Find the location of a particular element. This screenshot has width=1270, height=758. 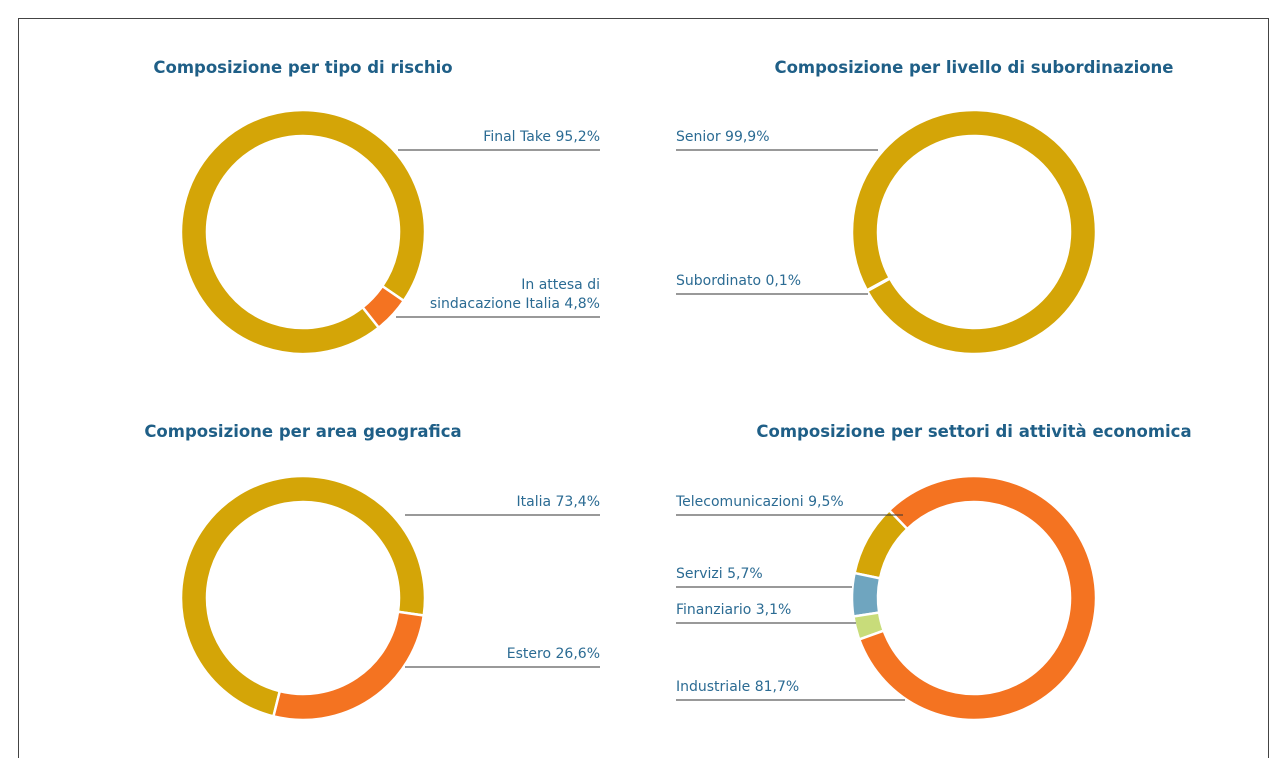

value-label: 0,1% is located at coordinates (783, 281).